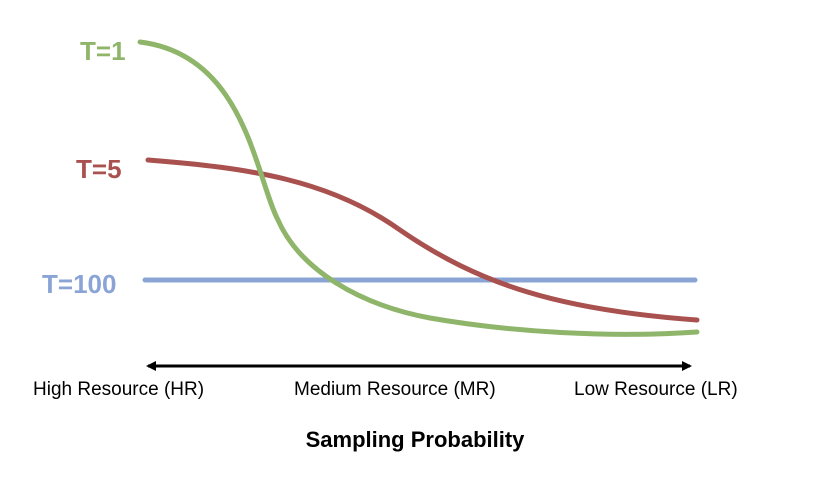 This screenshot has height=484, width=830. I want to click on curve-label-t1: T=1, so click(103, 51).